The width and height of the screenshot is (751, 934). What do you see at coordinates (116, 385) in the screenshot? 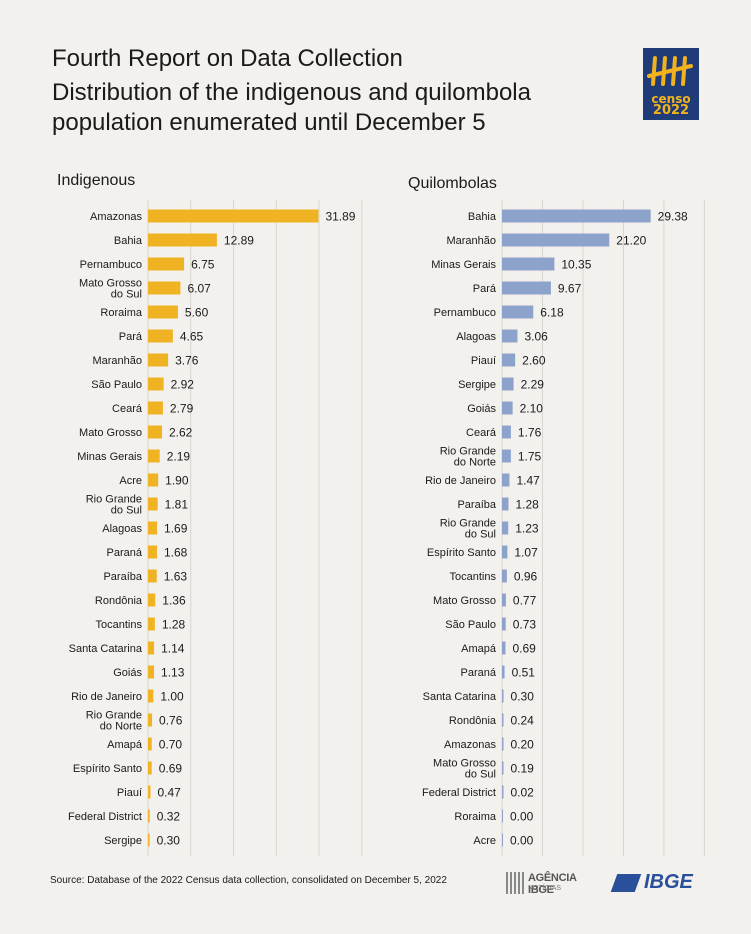
I see `indigenous-category-label: São Paulo` at bounding box center [116, 385].